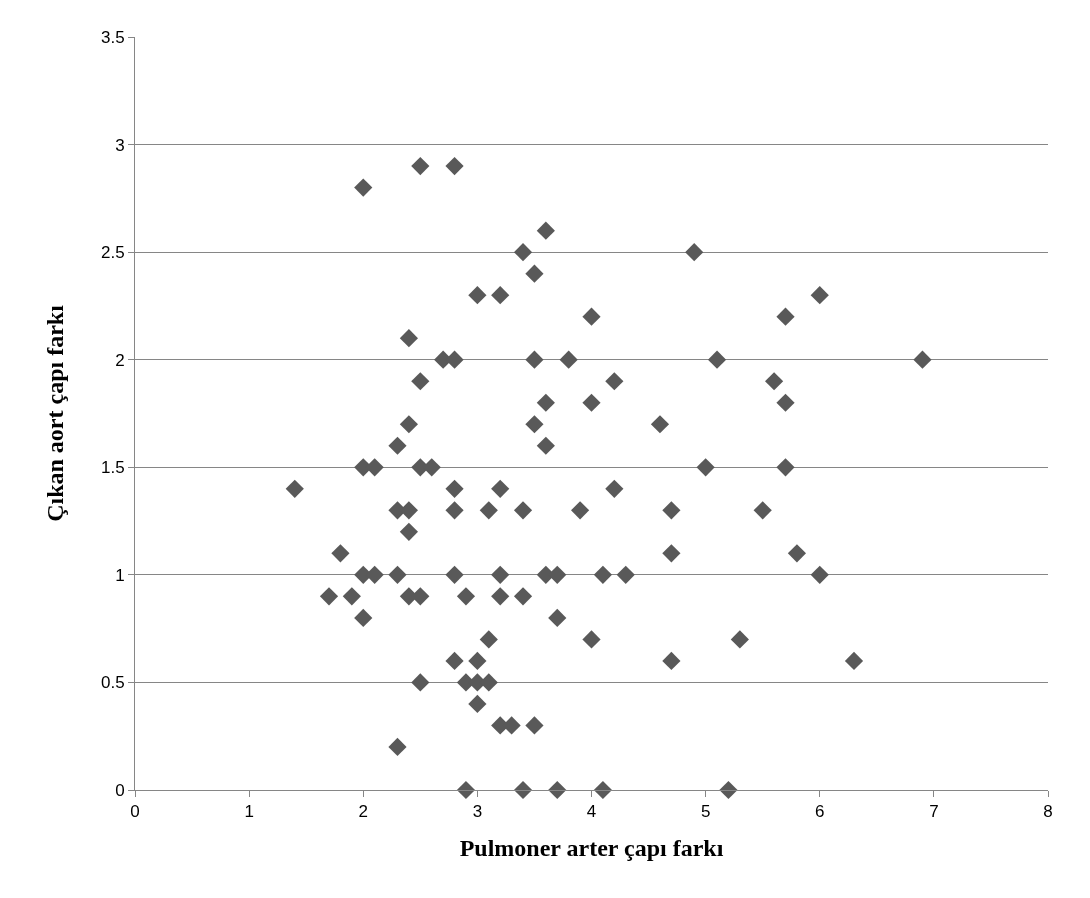 This screenshot has height=898, width=1090. What do you see at coordinates (249, 812) in the screenshot?
I see `x-tick-label: 1` at bounding box center [249, 812].